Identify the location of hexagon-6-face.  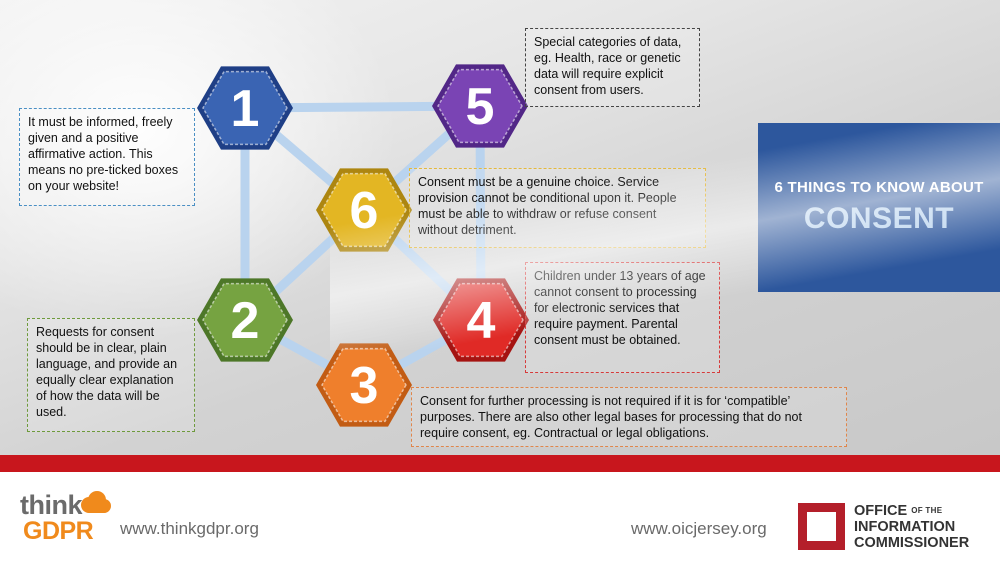
(364, 210).